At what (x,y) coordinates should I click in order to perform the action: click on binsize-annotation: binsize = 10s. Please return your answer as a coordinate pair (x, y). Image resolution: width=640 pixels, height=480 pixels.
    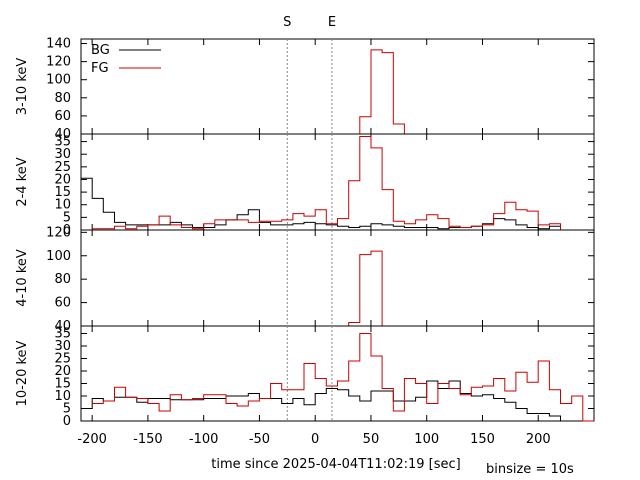
    Looking at the image, I should click on (530, 469).